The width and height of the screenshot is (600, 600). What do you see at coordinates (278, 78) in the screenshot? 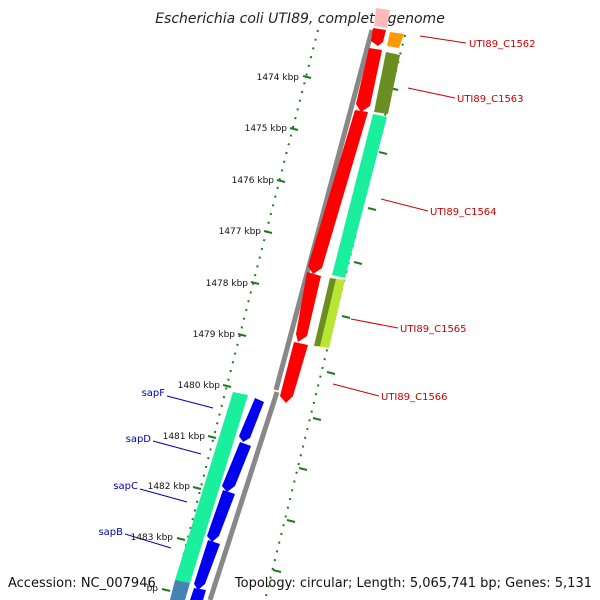
I see `tick-label-1474: 1474 kbp` at bounding box center [278, 78].